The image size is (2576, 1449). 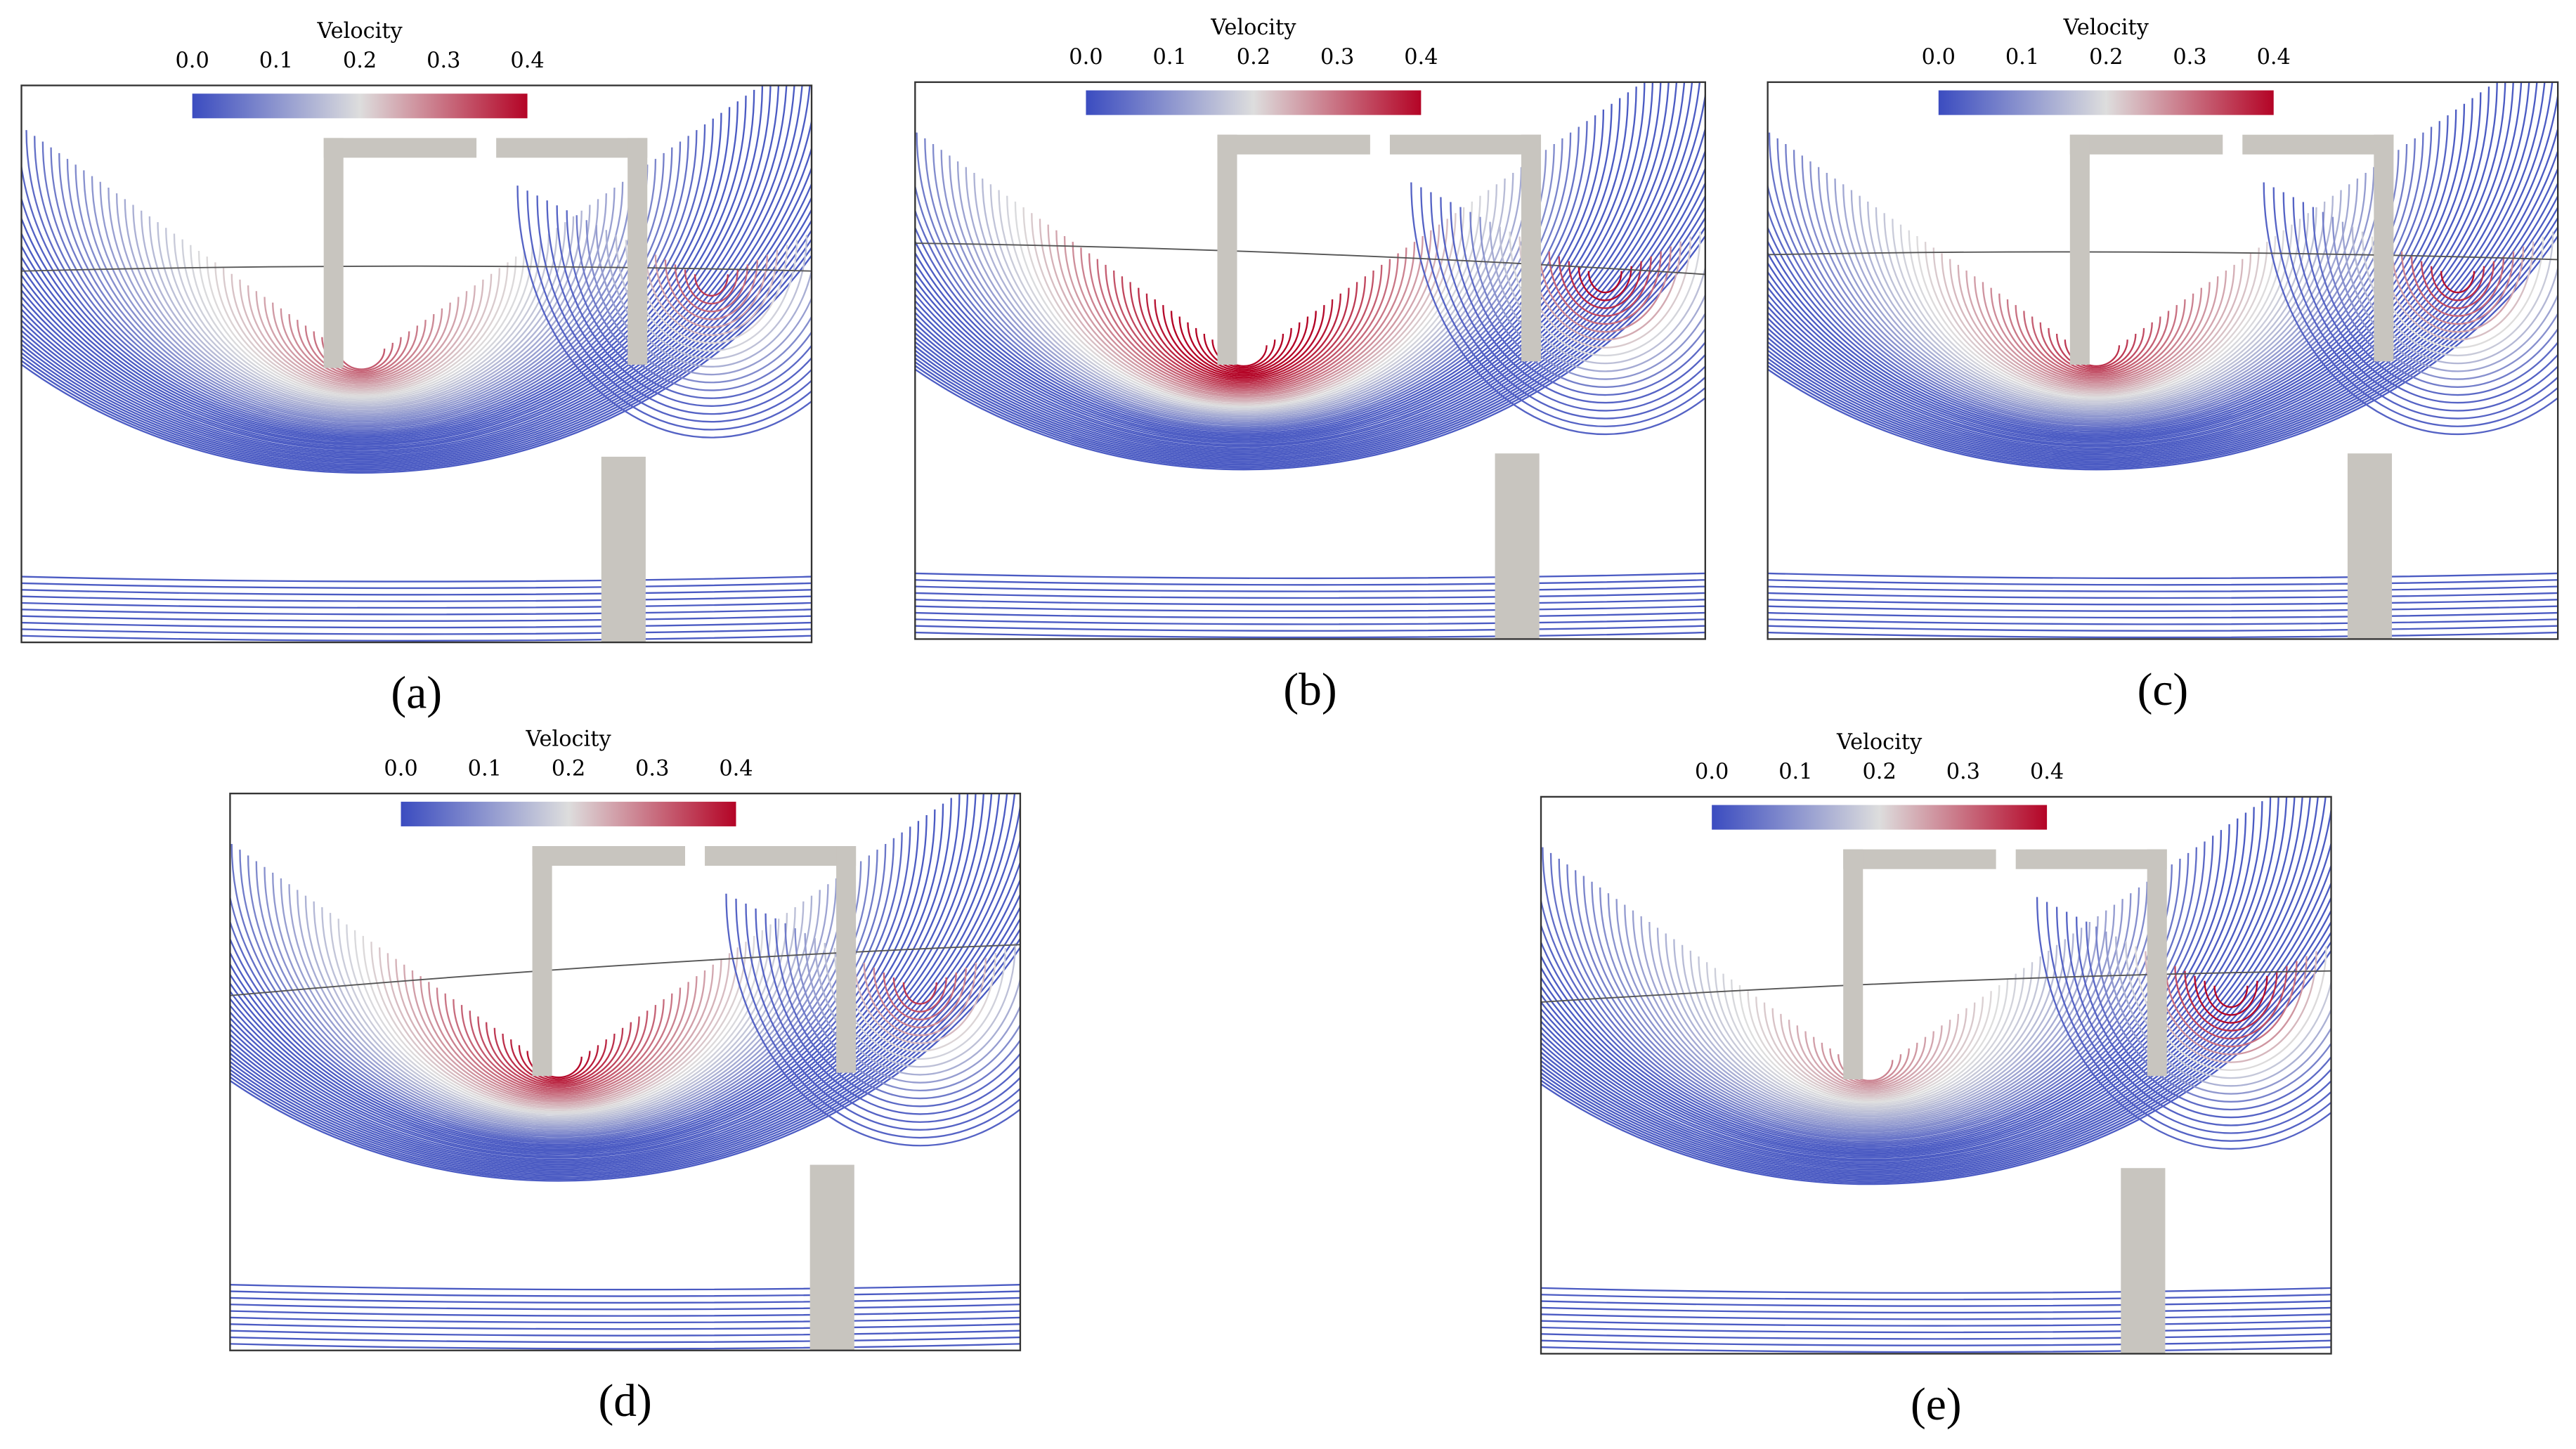 What do you see at coordinates (360, 61) in the screenshot?
I see `colorbar-tick-label: 0.2` at bounding box center [360, 61].